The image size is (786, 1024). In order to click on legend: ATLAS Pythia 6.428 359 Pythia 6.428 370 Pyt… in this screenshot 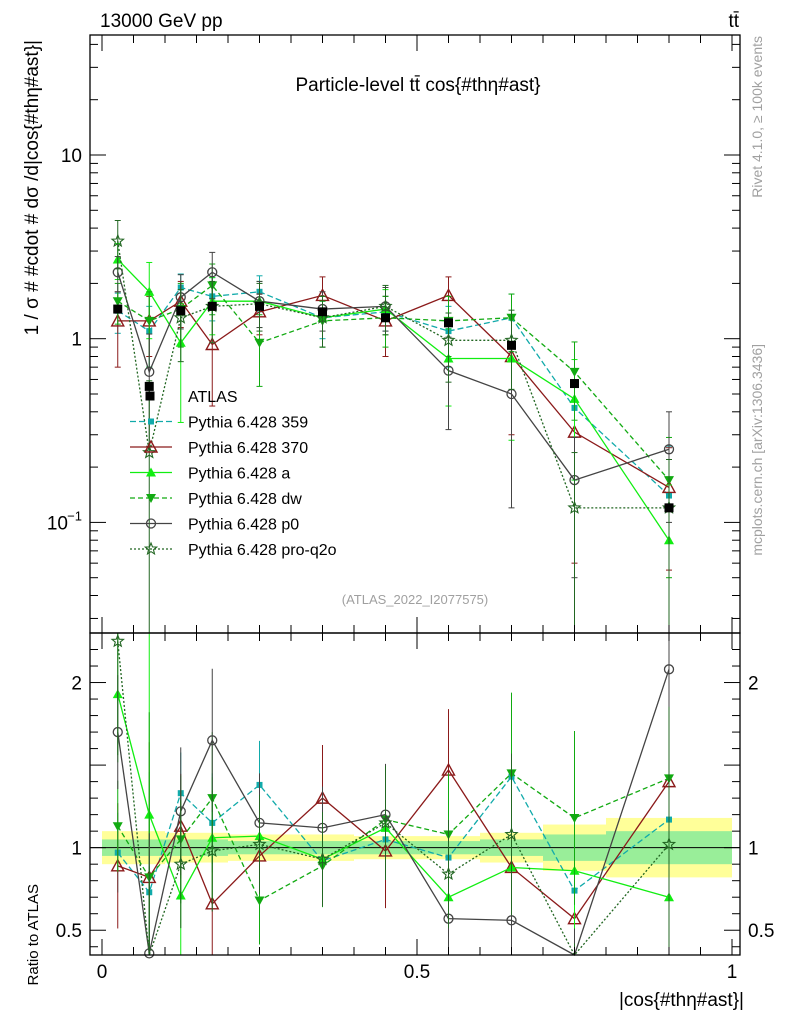, I will do `click(233, 474)`.